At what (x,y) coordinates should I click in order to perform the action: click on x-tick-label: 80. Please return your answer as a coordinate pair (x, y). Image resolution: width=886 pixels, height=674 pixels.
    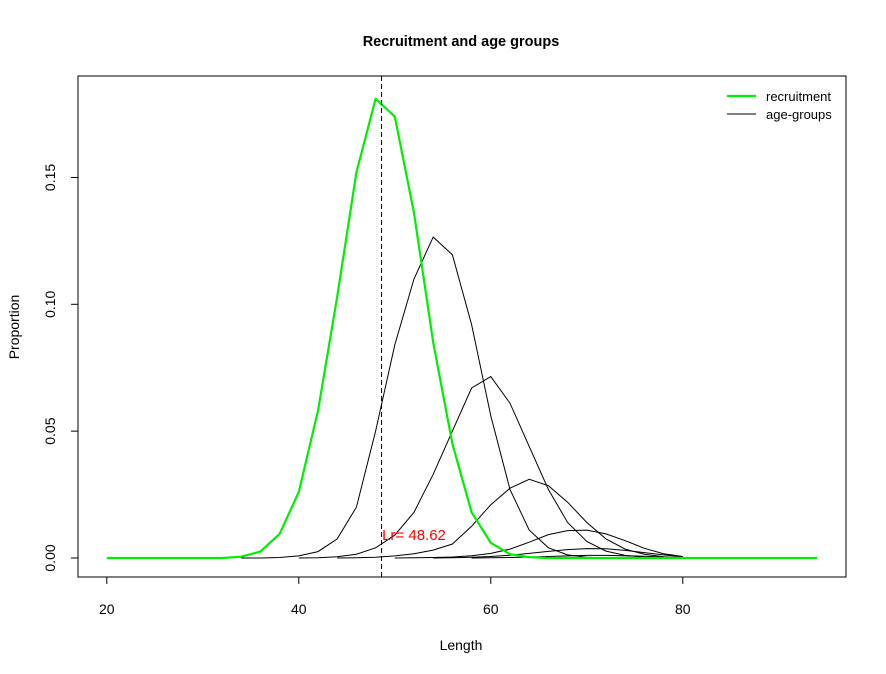
    Looking at the image, I should click on (683, 609).